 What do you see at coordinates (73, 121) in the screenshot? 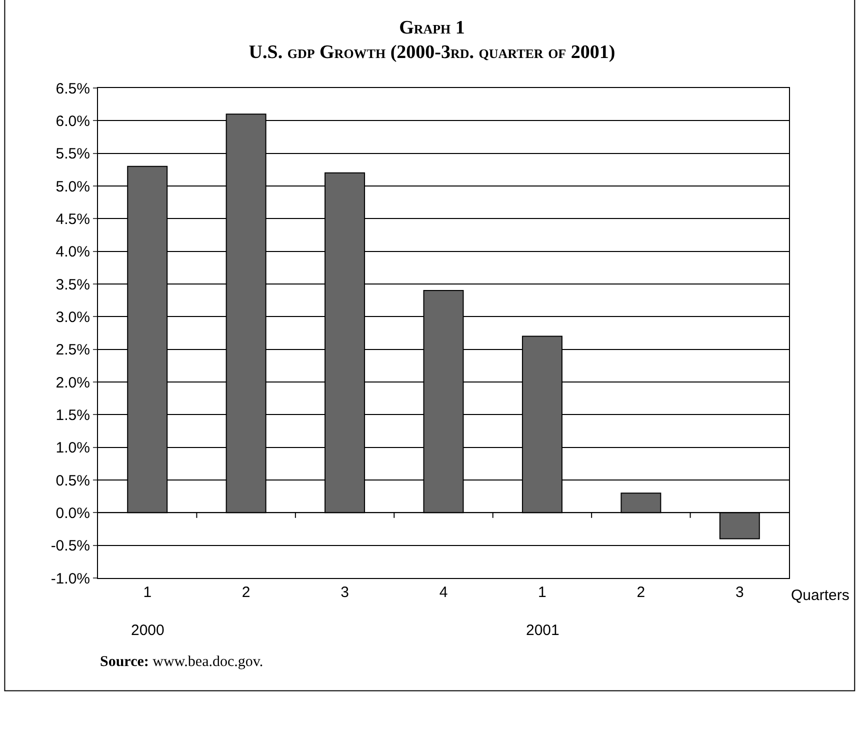
I see `y-tick-label: 6.0%` at bounding box center [73, 121].